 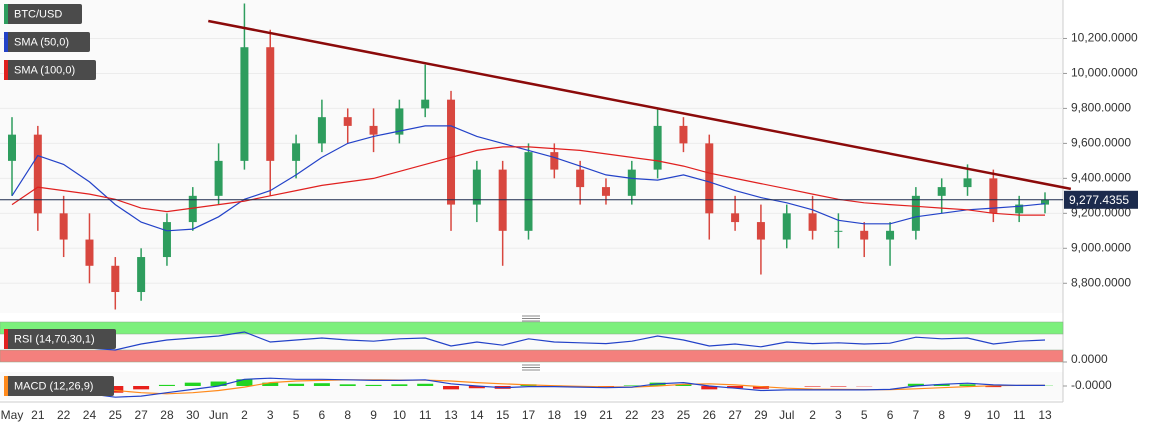 What do you see at coordinates (555, 415) in the screenshot?
I see `x-tick-label: 18` at bounding box center [555, 415].